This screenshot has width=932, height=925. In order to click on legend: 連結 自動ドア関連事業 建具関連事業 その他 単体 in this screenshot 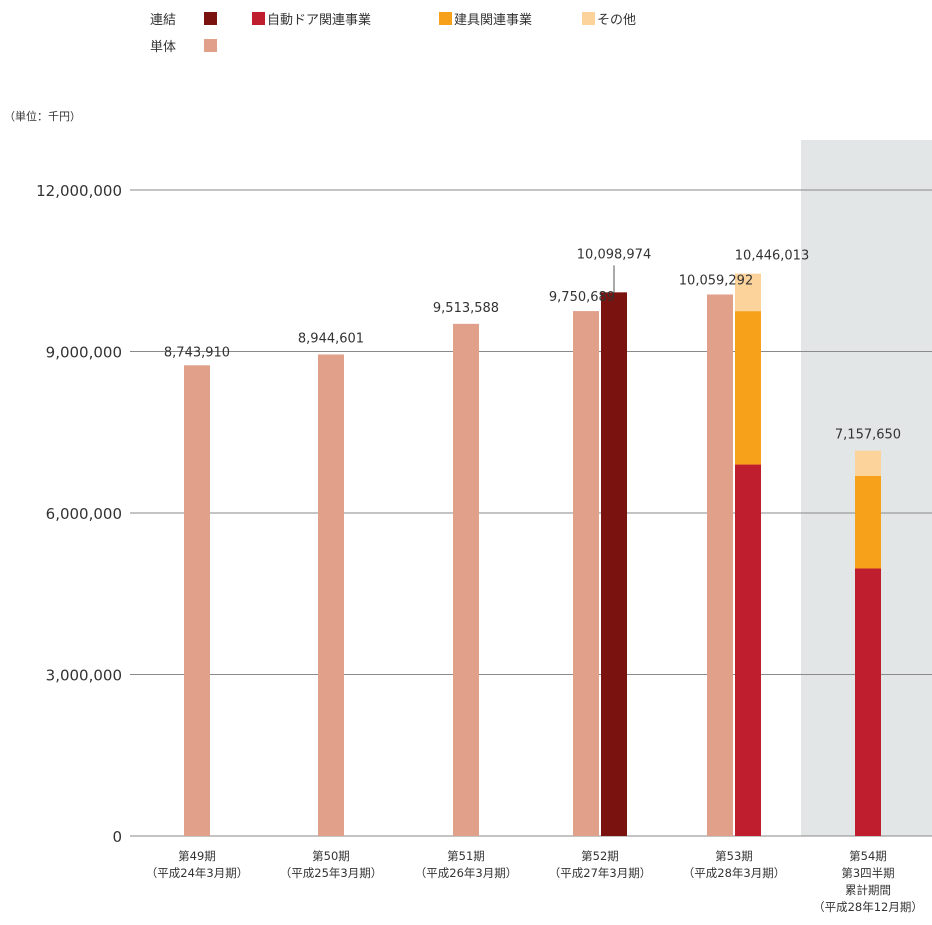, I will do `click(393, 33)`.